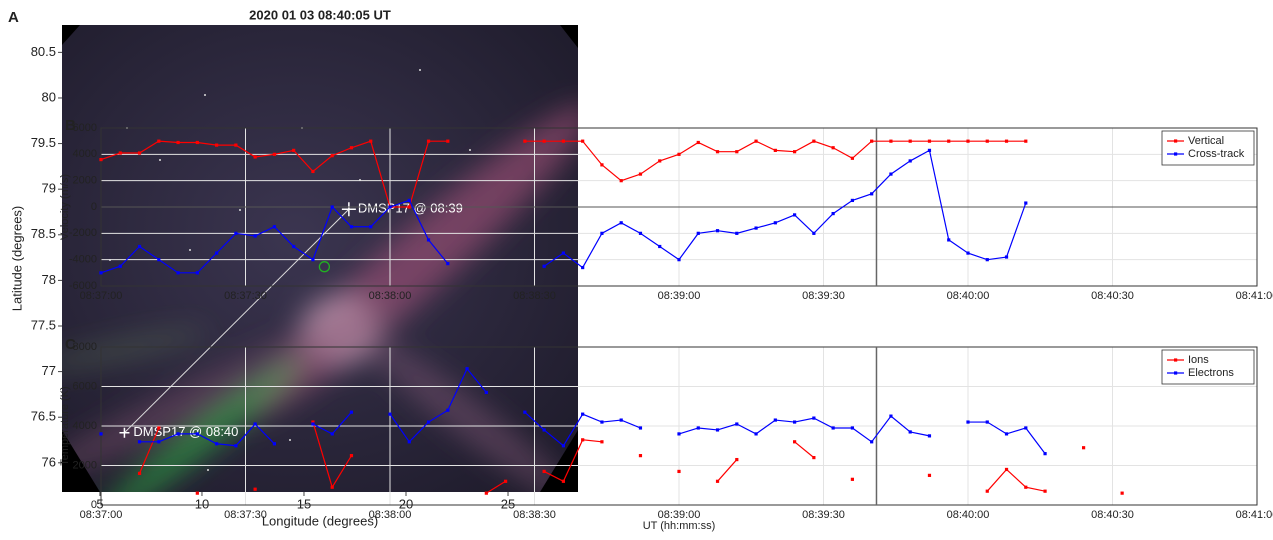 The height and width of the screenshot is (540, 1273). I want to click on y-tick-label: 80.5, so click(43, 51).